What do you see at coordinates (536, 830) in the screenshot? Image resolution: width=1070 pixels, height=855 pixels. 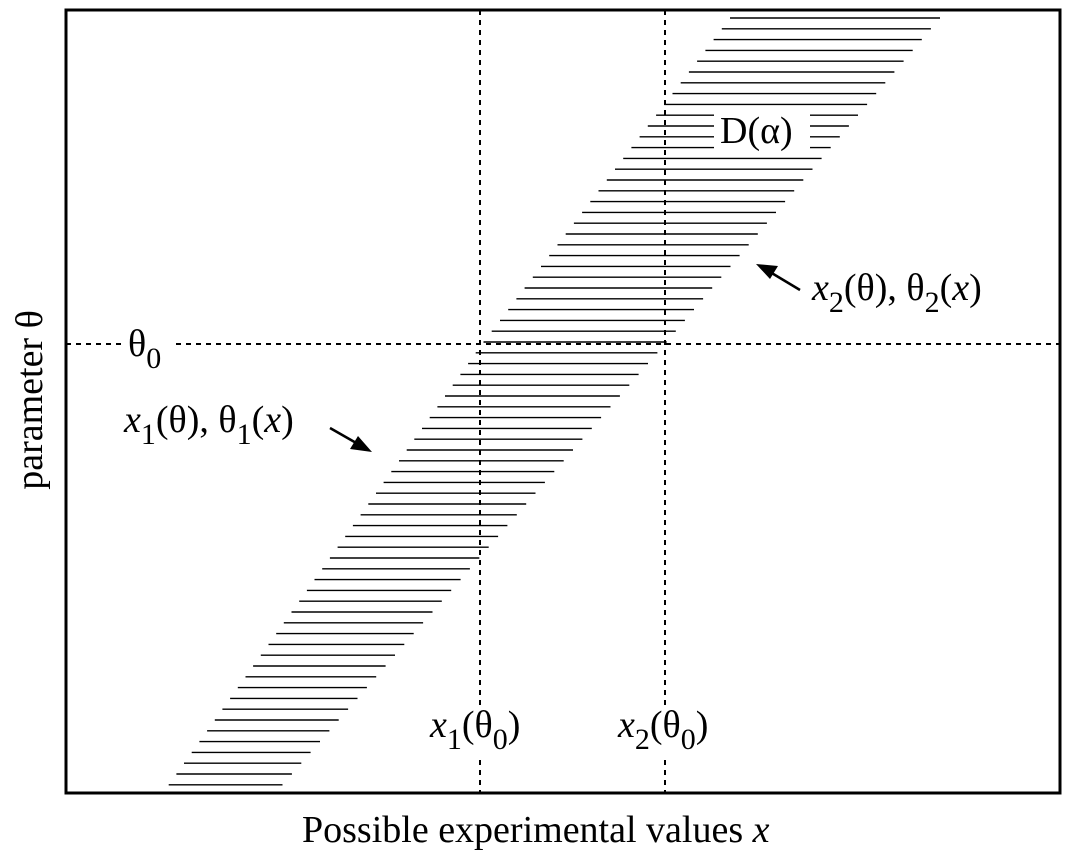 I see `x-axis-label: Possible experimental values x` at bounding box center [536, 830].